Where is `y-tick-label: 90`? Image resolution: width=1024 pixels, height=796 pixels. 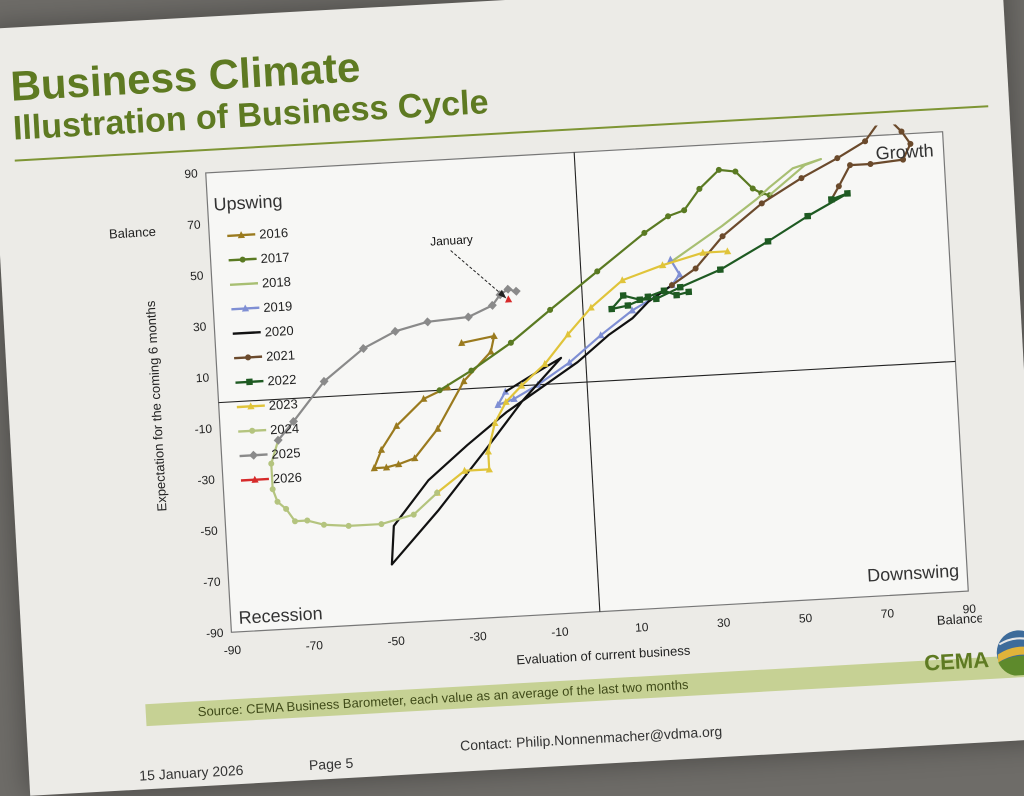
y-tick-label: 90 is located at coordinates (191, 173).